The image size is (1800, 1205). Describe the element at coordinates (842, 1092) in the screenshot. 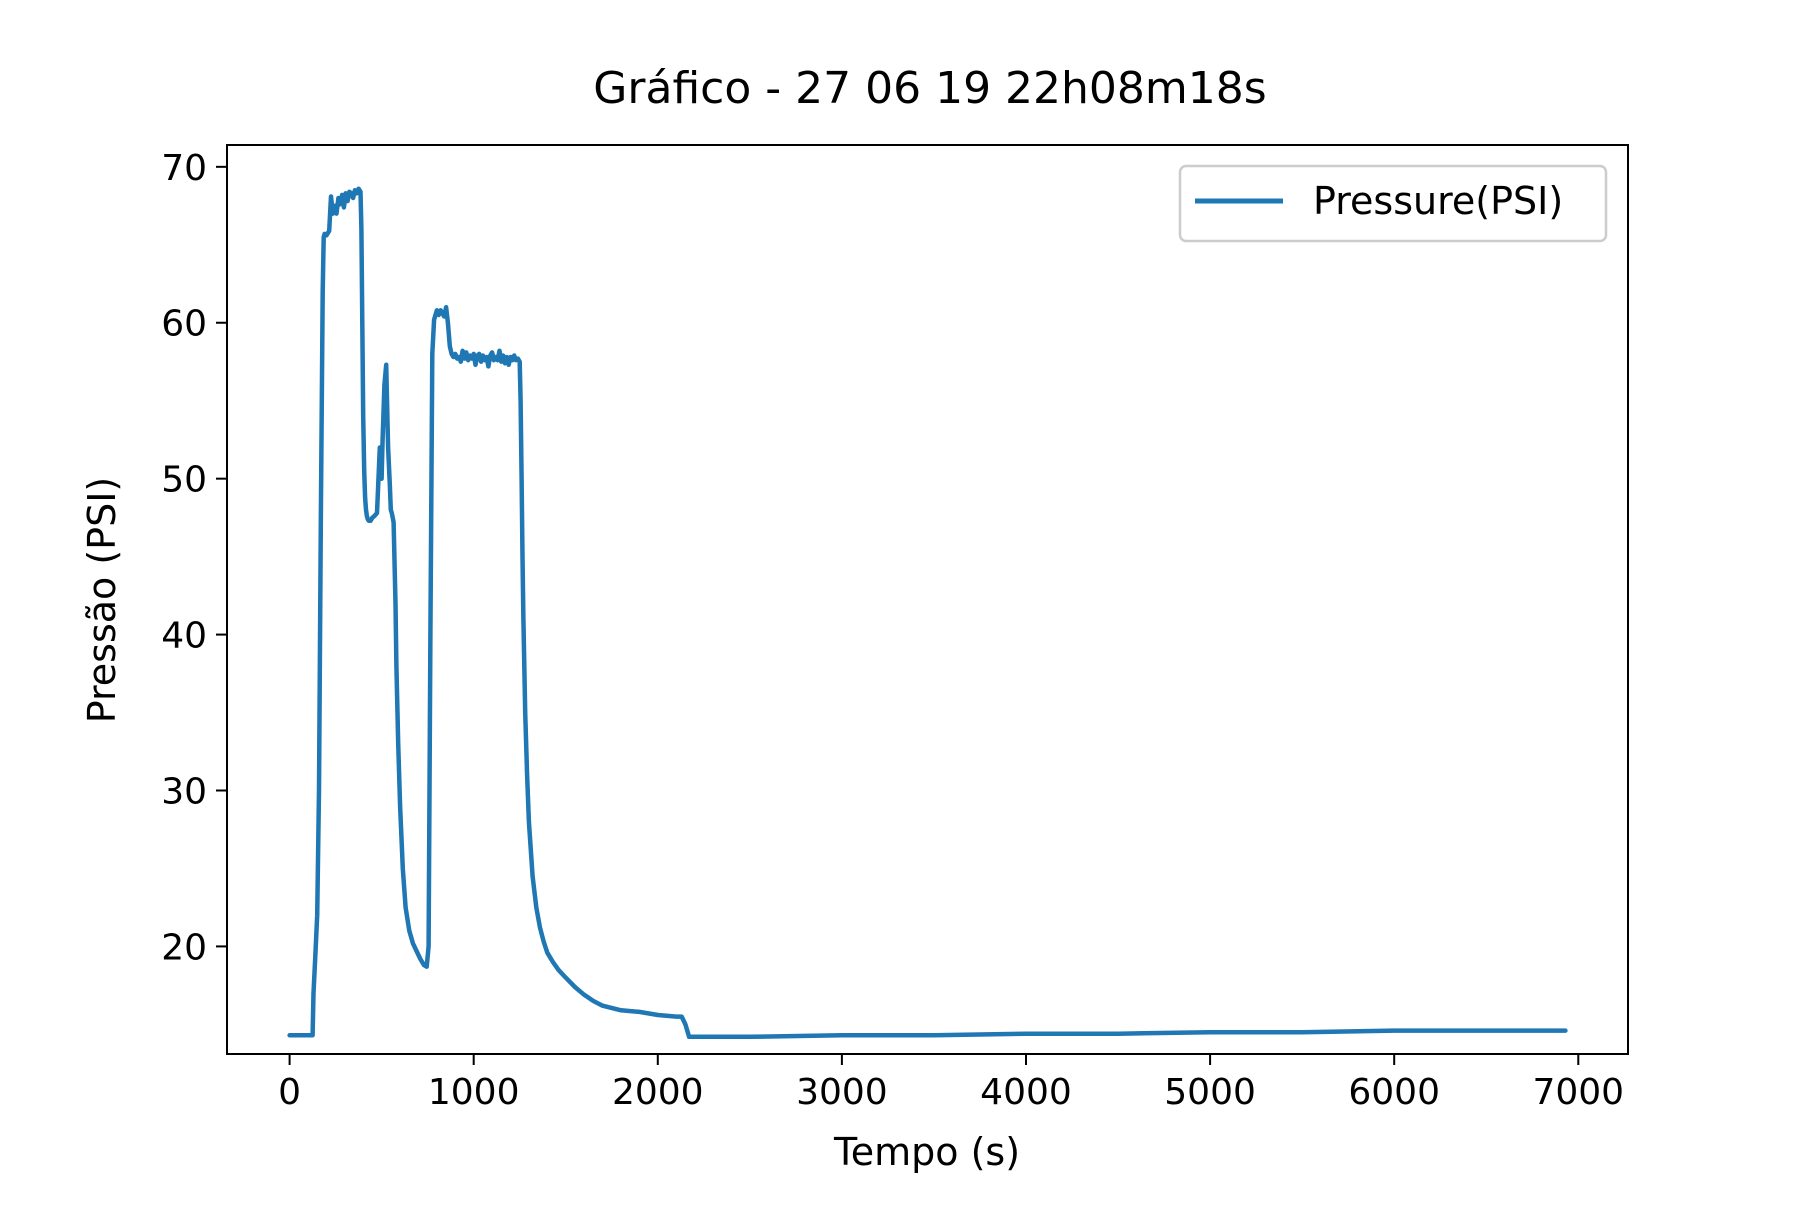

I see `x-tick-label: 3000` at that location.